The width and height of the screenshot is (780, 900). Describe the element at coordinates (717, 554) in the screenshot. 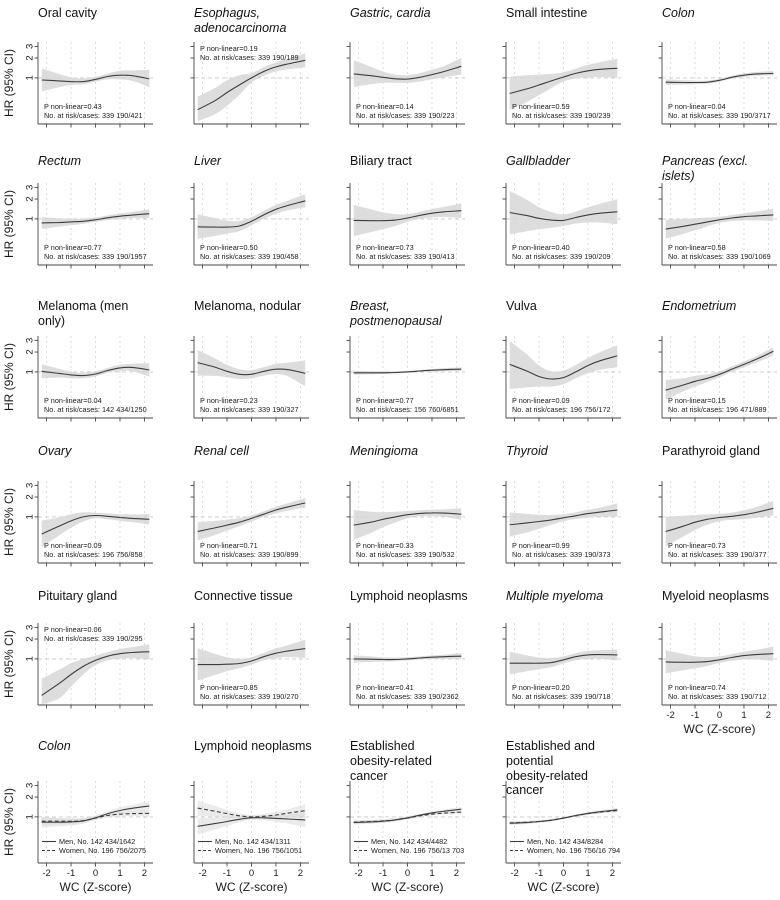

I see `annotation-risk-cases: No. at risk/cases: 339 190/377` at that location.